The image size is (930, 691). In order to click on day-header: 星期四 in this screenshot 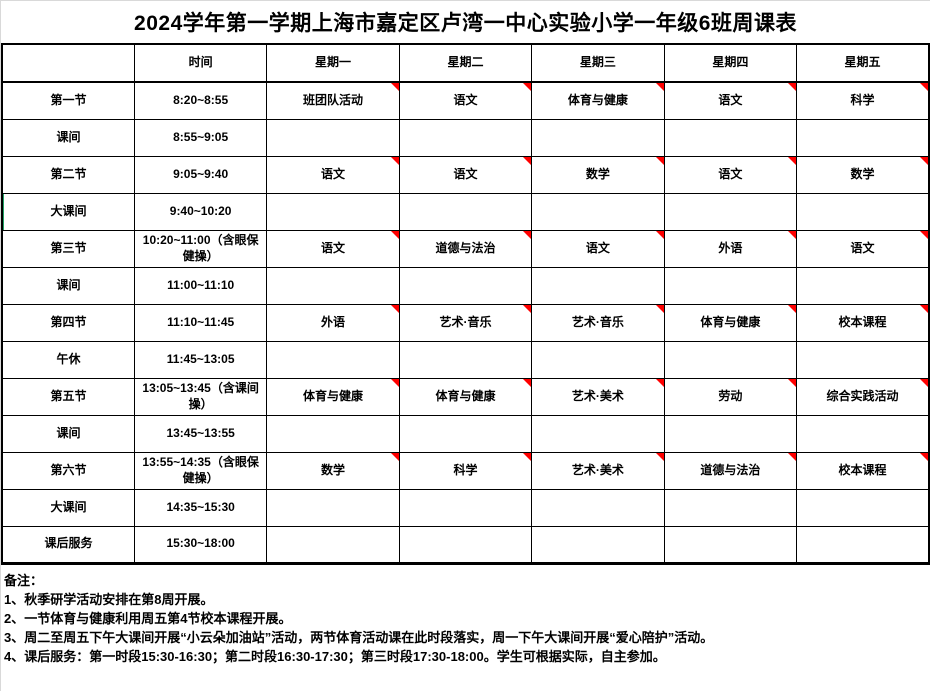, I will do `click(730, 63)`.